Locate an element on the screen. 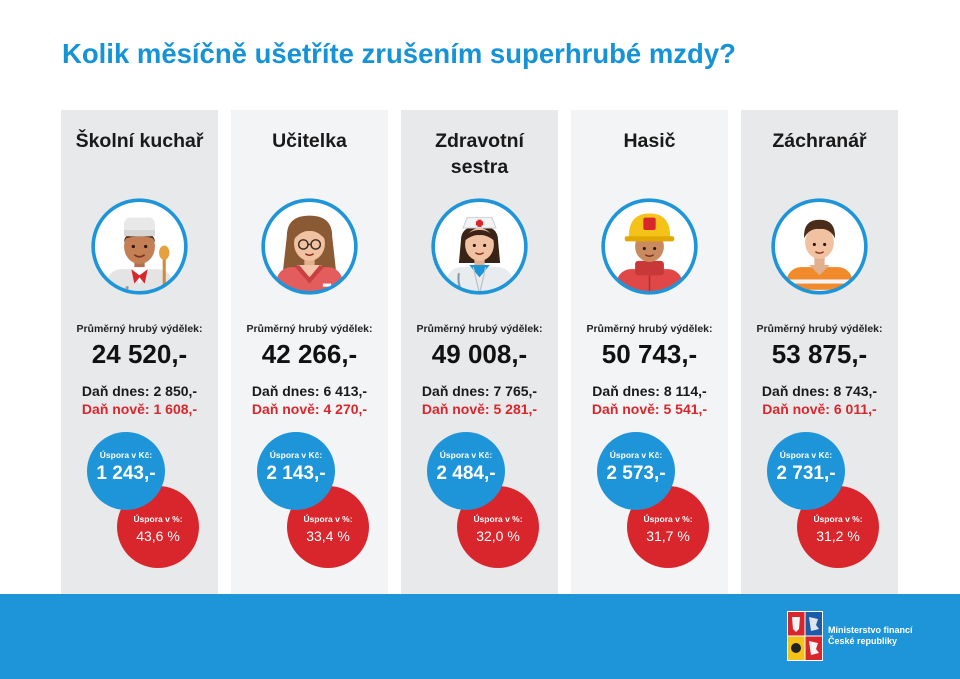 The image size is (960, 679). tax-now: Daň dnes: 8 114,- is located at coordinates (649, 391).